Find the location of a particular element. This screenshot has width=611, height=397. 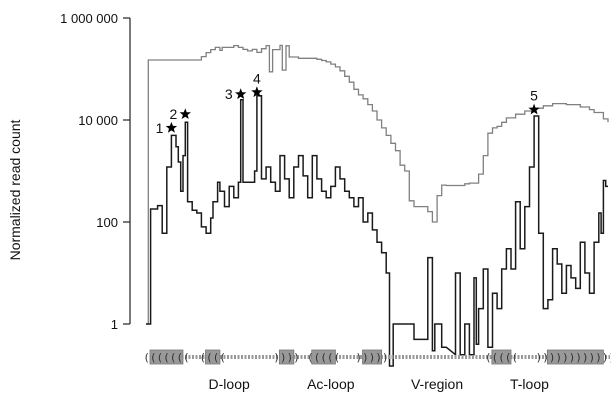

track-helix-text-6: )))))))))))) is located at coordinates (573, 357).